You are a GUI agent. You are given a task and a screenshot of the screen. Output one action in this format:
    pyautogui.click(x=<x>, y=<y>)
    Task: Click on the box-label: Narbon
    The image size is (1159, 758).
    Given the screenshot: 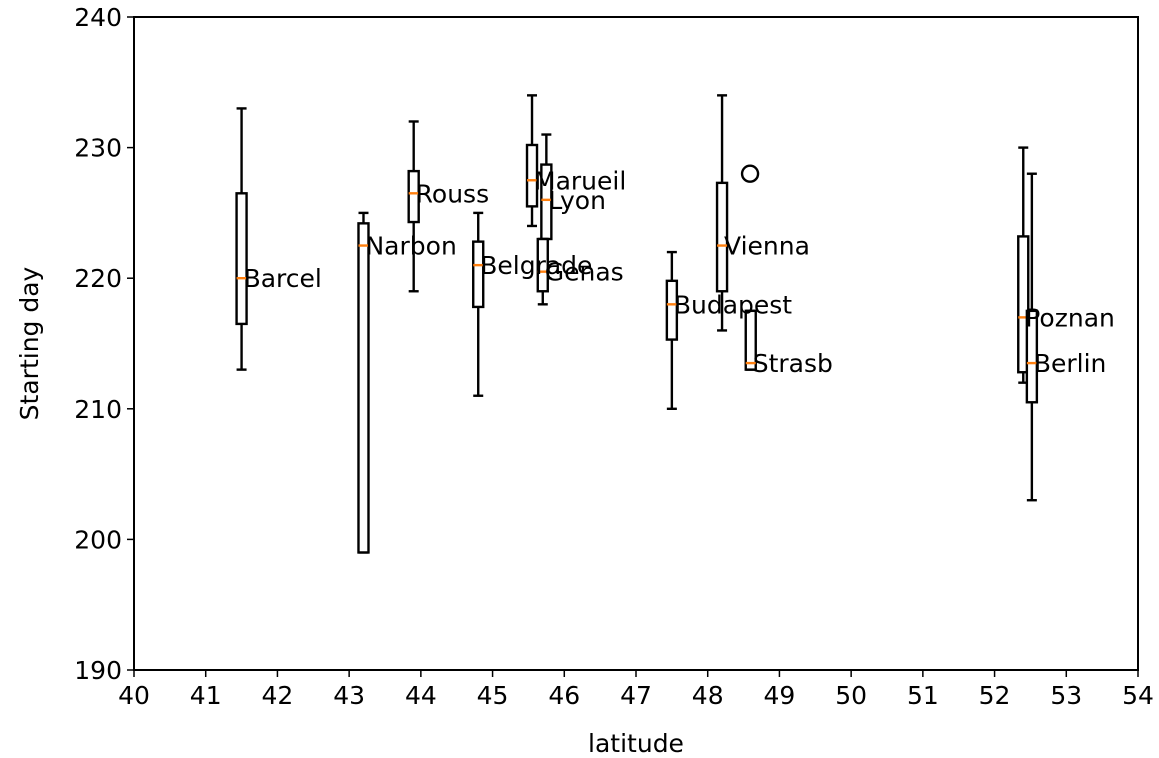 What is the action you would take?
    pyautogui.click(x=410, y=246)
    